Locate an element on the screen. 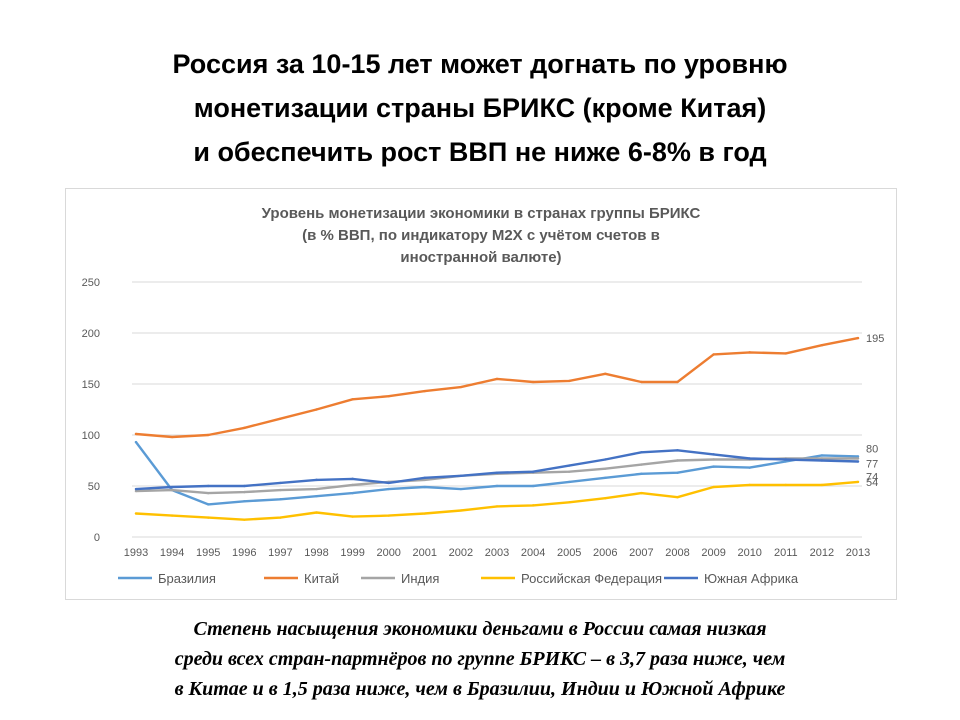  x-tick-label: 2003 is located at coordinates (497, 553).